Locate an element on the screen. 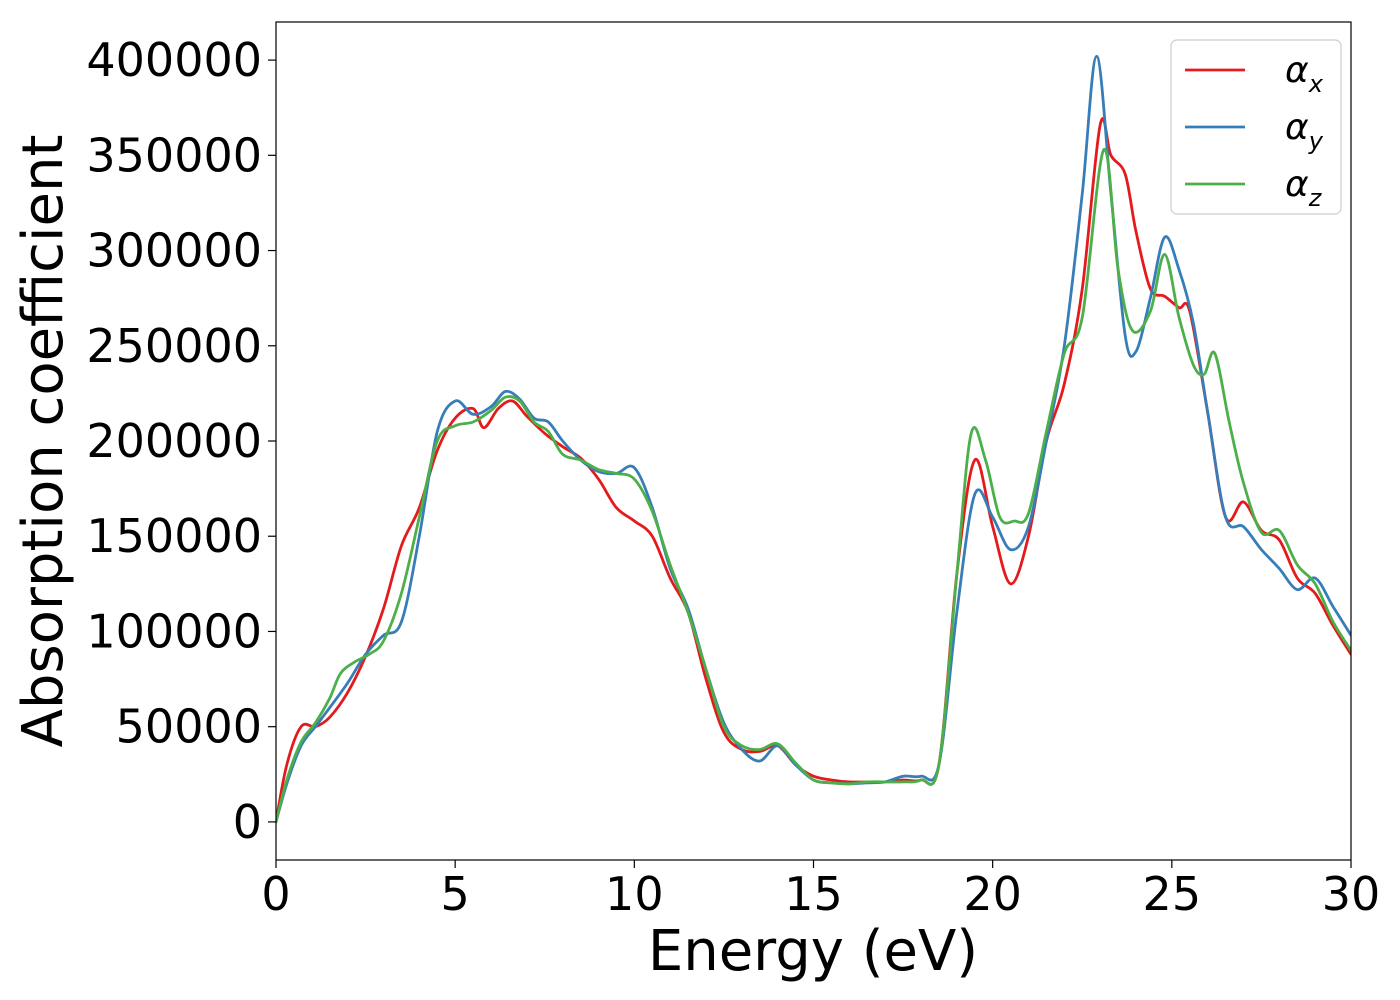 This screenshot has width=1400, height=1000. x-axis-ticks: 0 5 10 15 20 25 30 is located at coordinates (820, 890).